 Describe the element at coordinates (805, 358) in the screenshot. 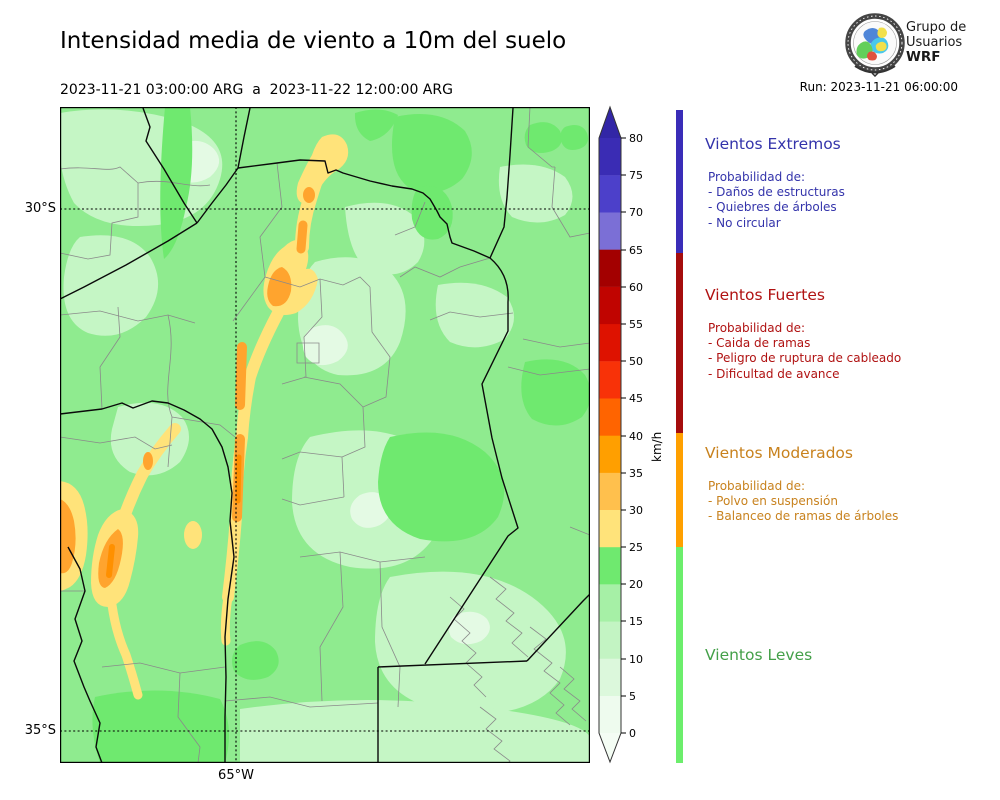

I see `legend-item: - Peligro de ruptura de cableado` at that location.